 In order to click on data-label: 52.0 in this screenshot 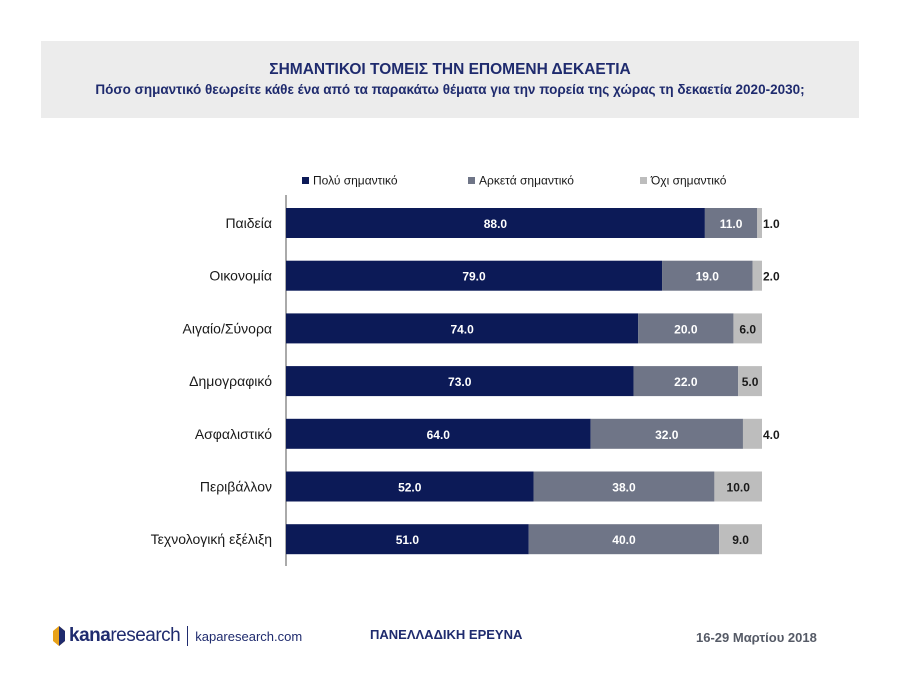, I will do `click(410, 488)`.